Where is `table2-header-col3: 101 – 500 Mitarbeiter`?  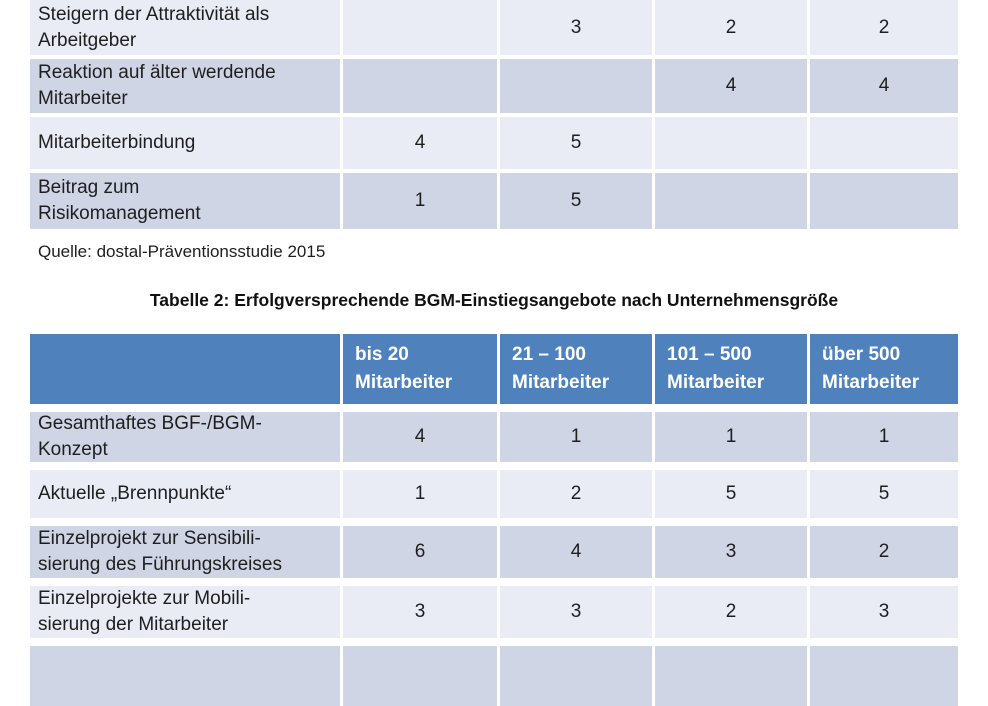
table2-header-col3: 101 – 500 Mitarbeiter is located at coordinates (731, 369).